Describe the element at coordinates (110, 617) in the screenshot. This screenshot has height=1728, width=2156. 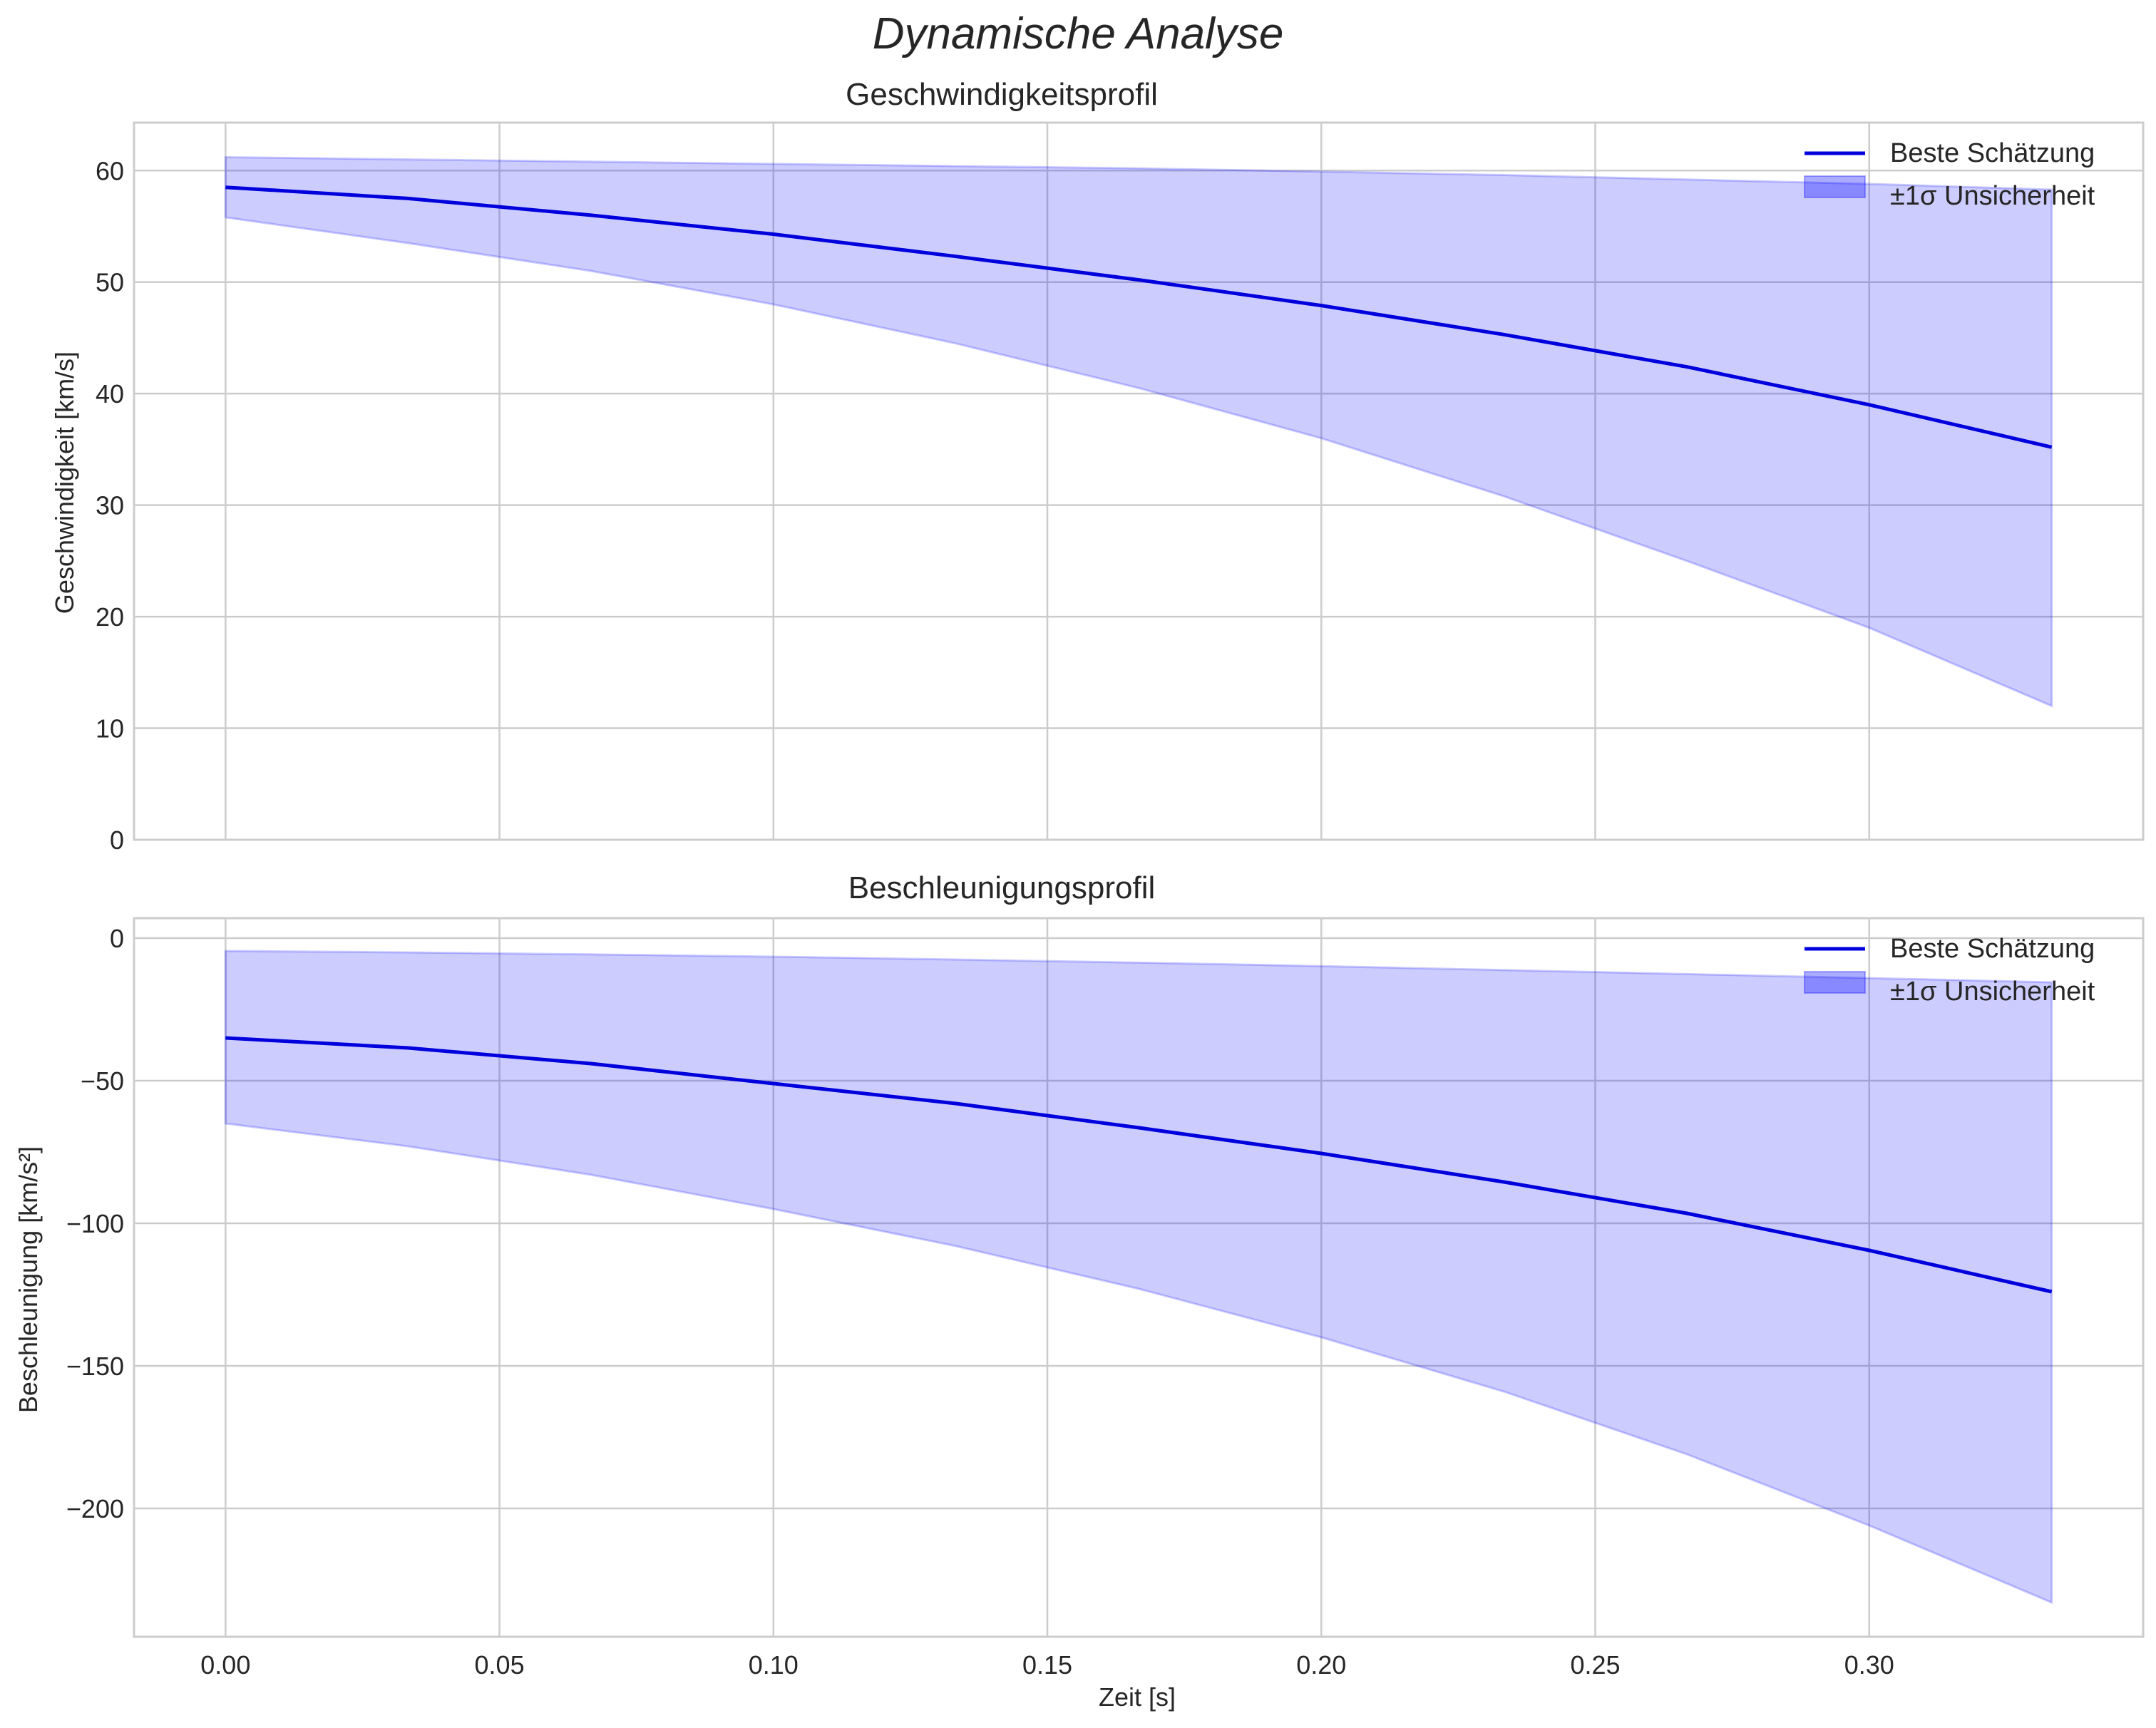
I see `y-tick-label: 20` at that location.